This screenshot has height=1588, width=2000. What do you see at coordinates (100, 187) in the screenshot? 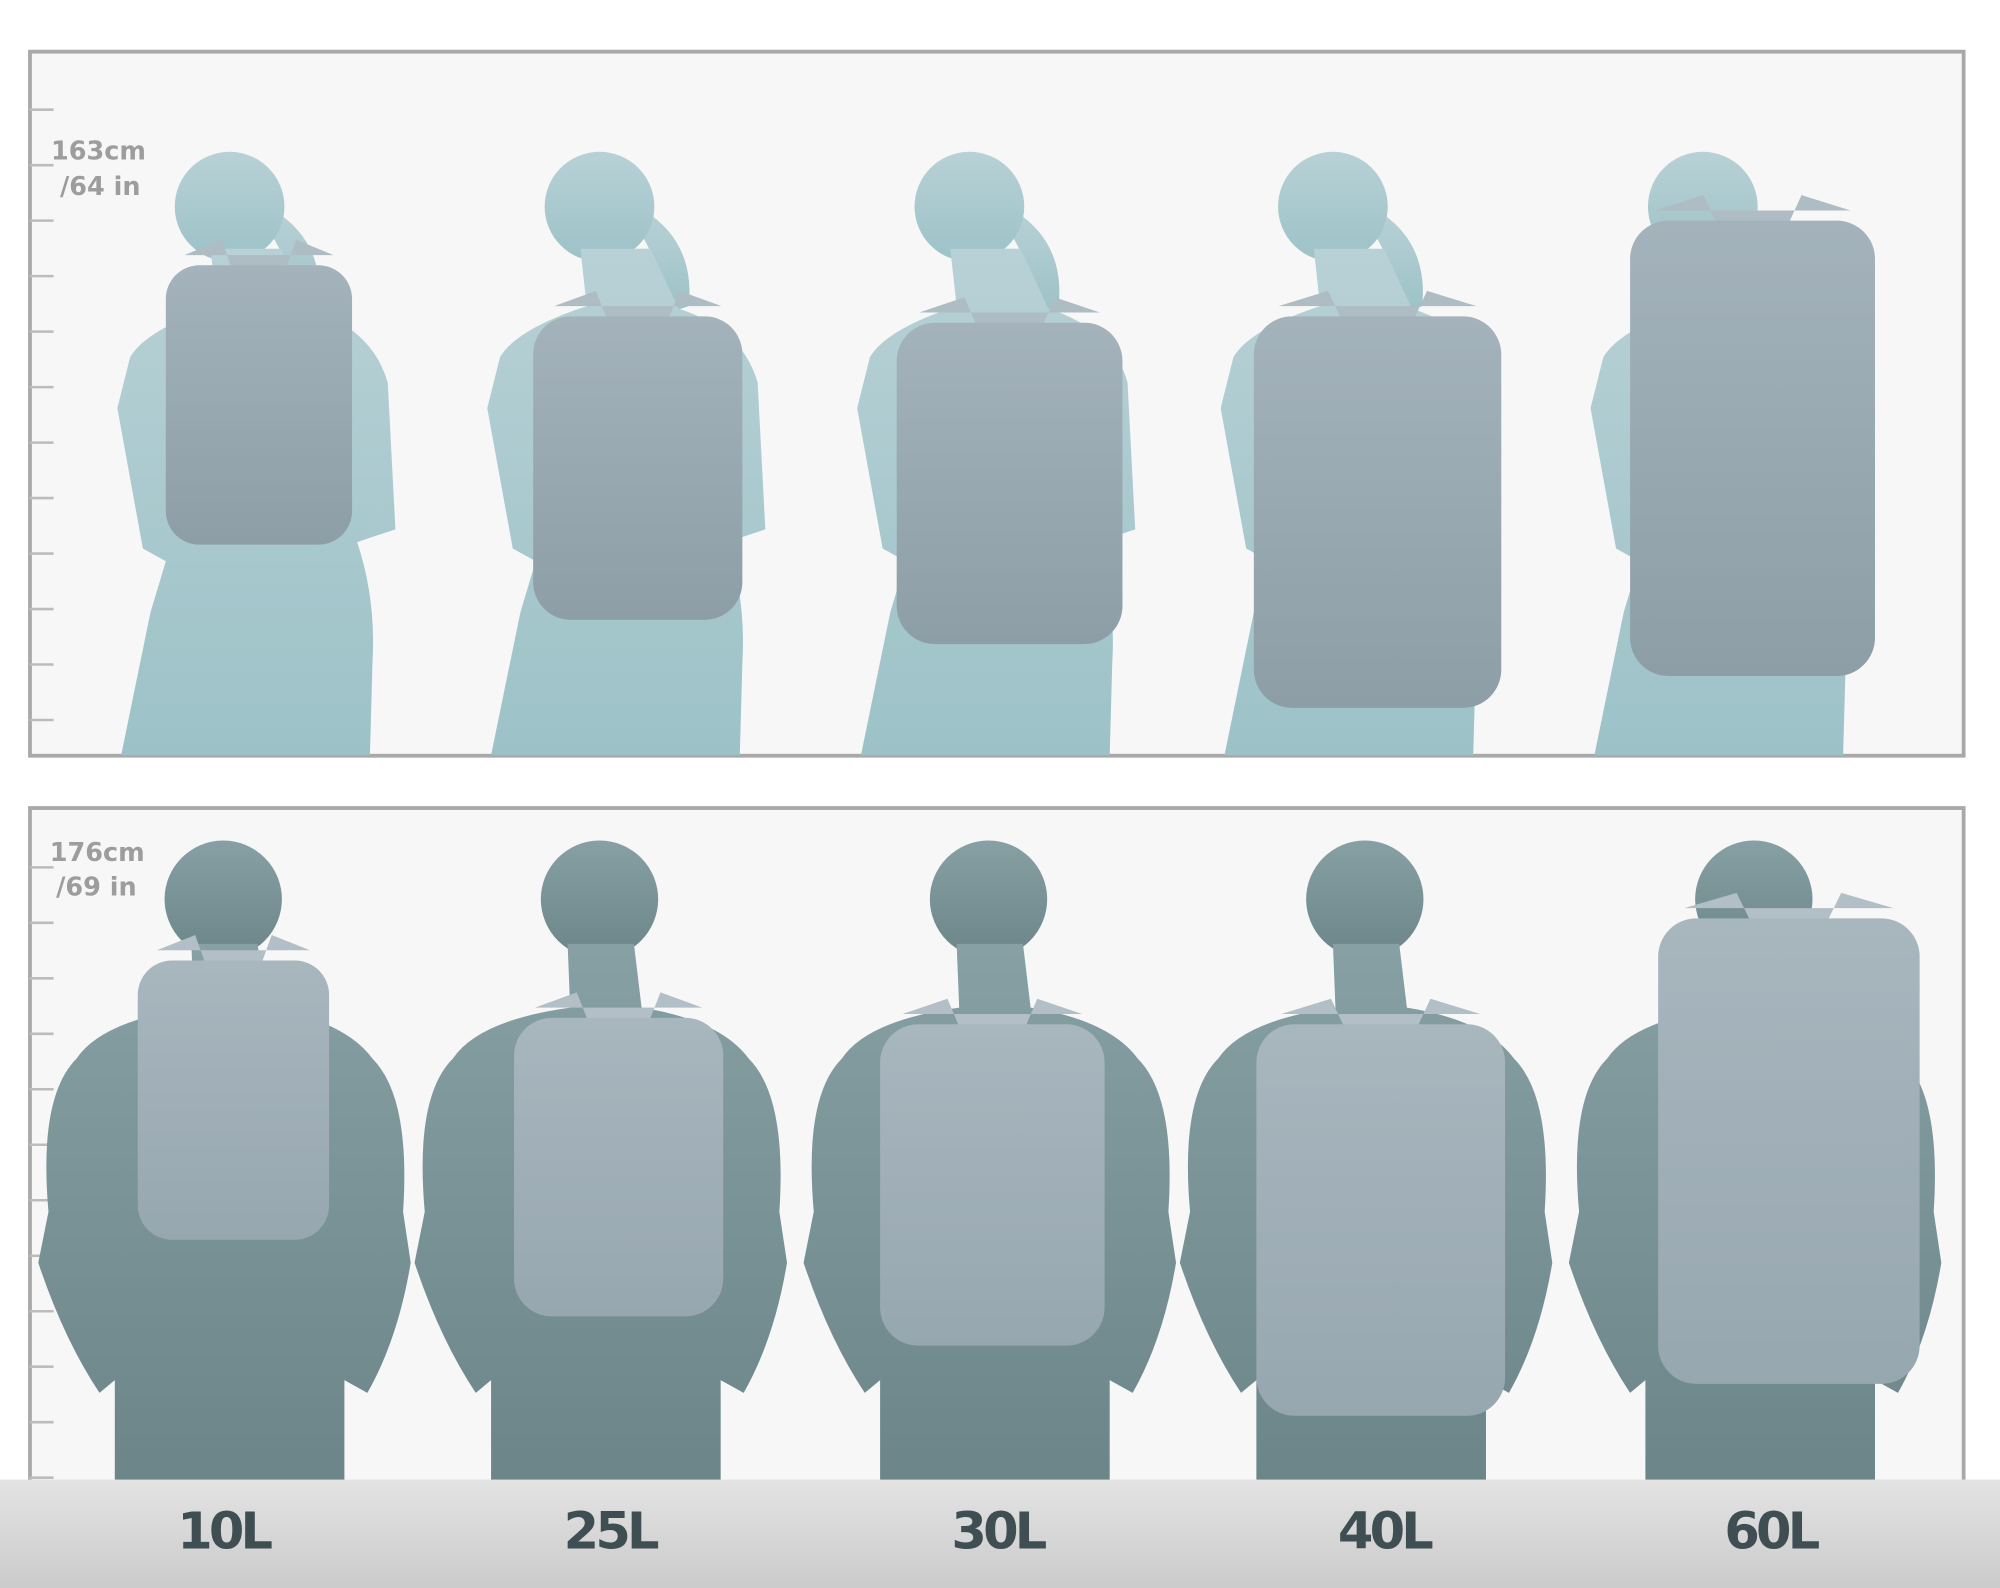
I see `woman-height-in: /64 in` at bounding box center [100, 187].